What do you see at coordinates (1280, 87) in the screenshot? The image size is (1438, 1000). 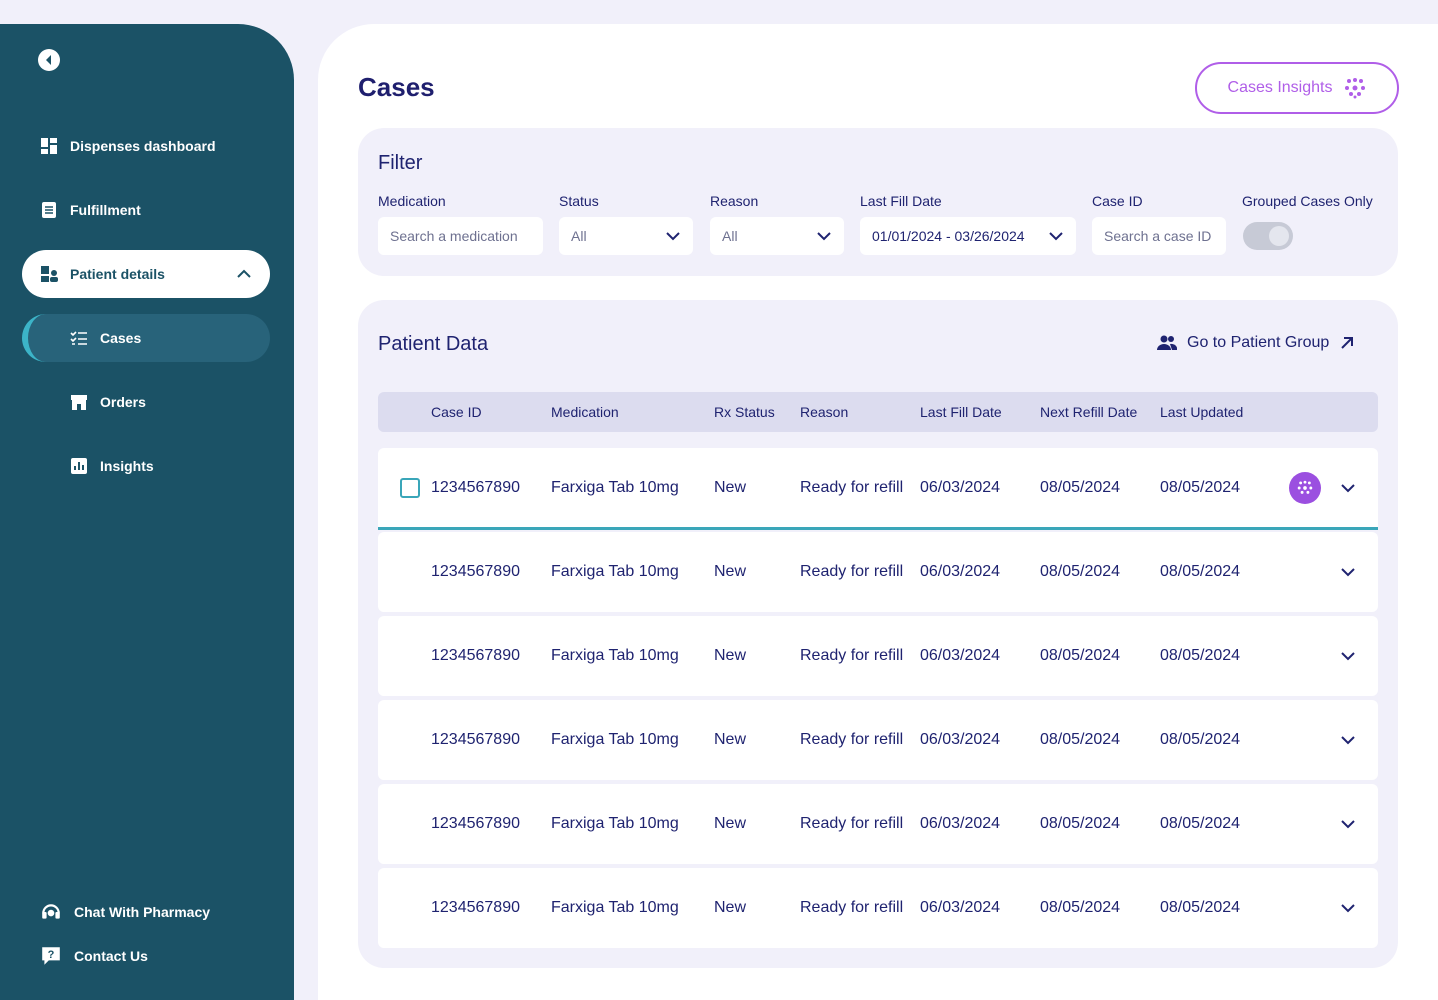 I see `button-label: Cases Insights` at bounding box center [1280, 87].